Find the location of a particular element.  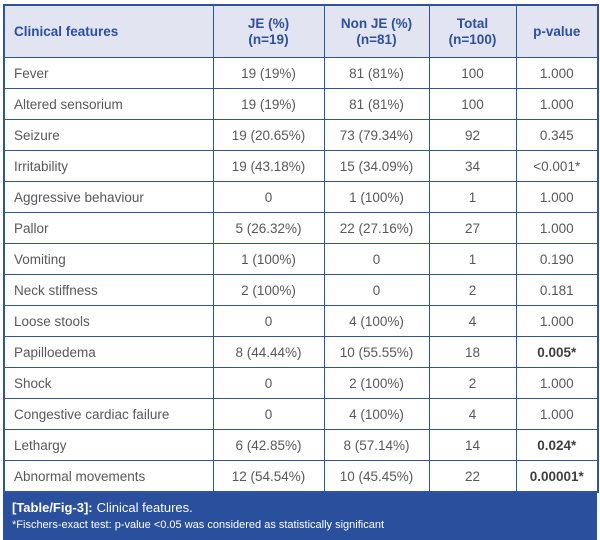

non-je-cell: 15 (34.09%) is located at coordinates (376, 166).